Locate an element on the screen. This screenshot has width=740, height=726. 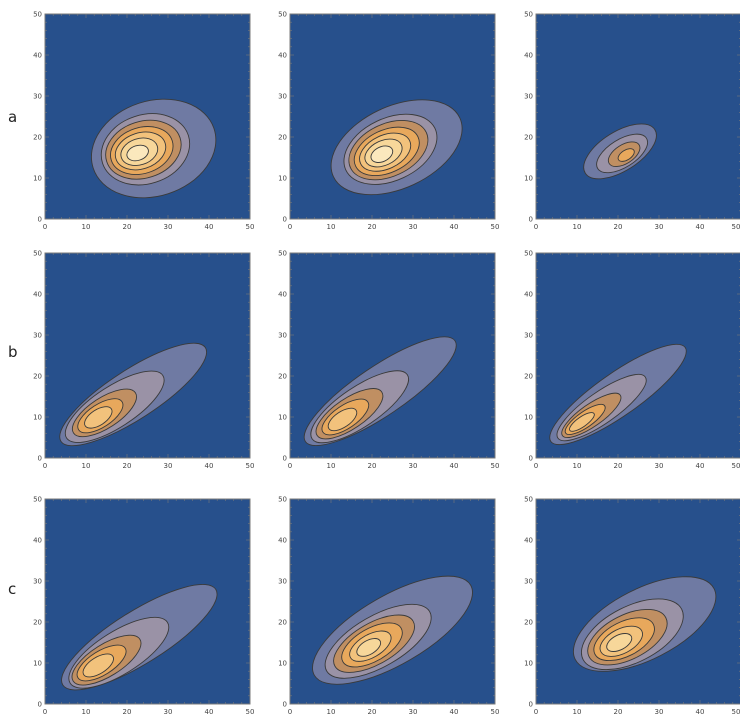
contour-panel-c3: 0 10 20 30 40 50 0 10 20 30 40 50 is located at coordinates (632, 606).